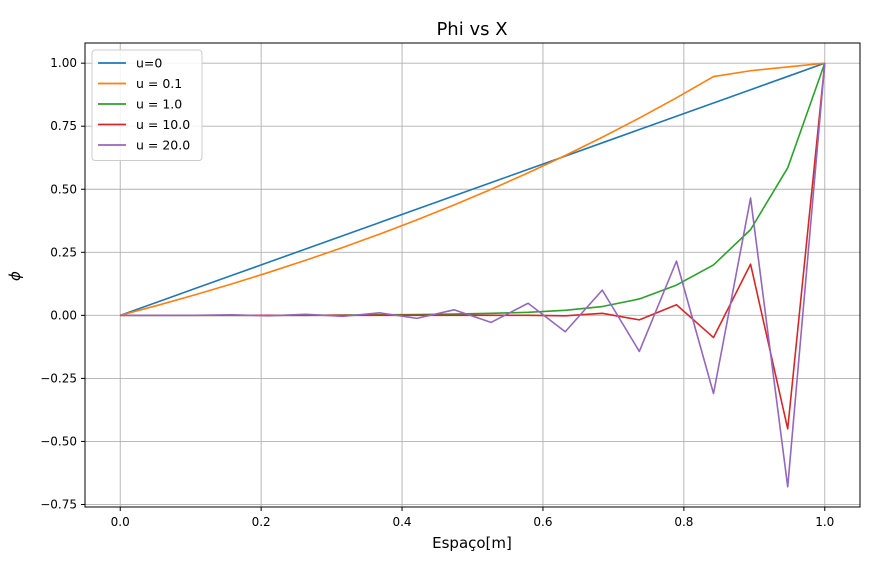  I want to click on y-tick-label: 1.00, so click(63, 63).